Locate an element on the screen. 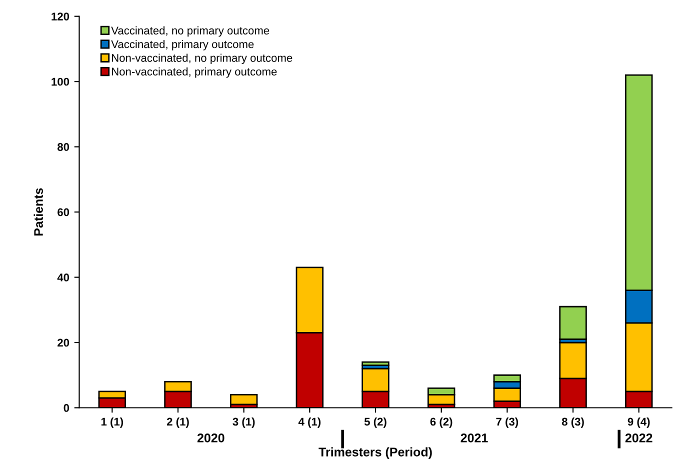 This screenshot has height=466, width=689. x-tick-label: 2 (1) is located at coordinates (177, 422).